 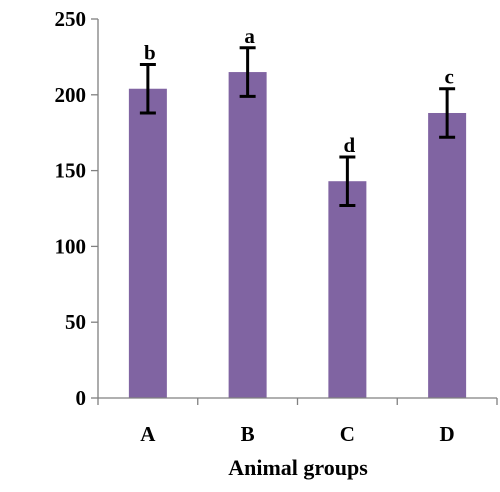 What do you see at coordinates (298, 467) in the screenshot?
I see `x-axis-title: Animal groups` at bounding box center [298, 467].